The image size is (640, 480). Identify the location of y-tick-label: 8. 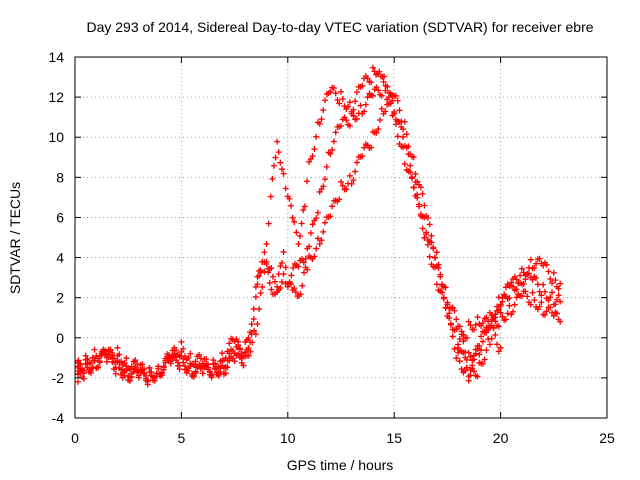
(60, 177).